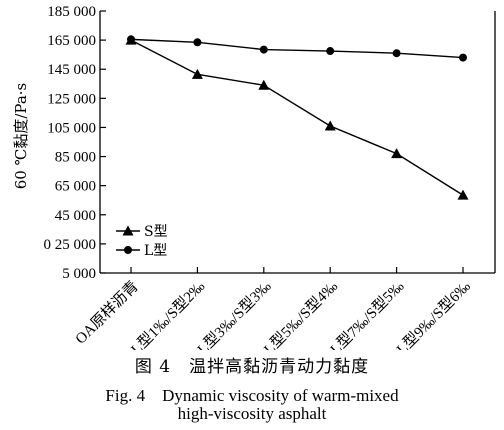 The width and height of the screenshot is (504, 430). Describe the element at coordinates (75, 216) in the screenshot. I see `y-tick-label: 45 000` at that location.